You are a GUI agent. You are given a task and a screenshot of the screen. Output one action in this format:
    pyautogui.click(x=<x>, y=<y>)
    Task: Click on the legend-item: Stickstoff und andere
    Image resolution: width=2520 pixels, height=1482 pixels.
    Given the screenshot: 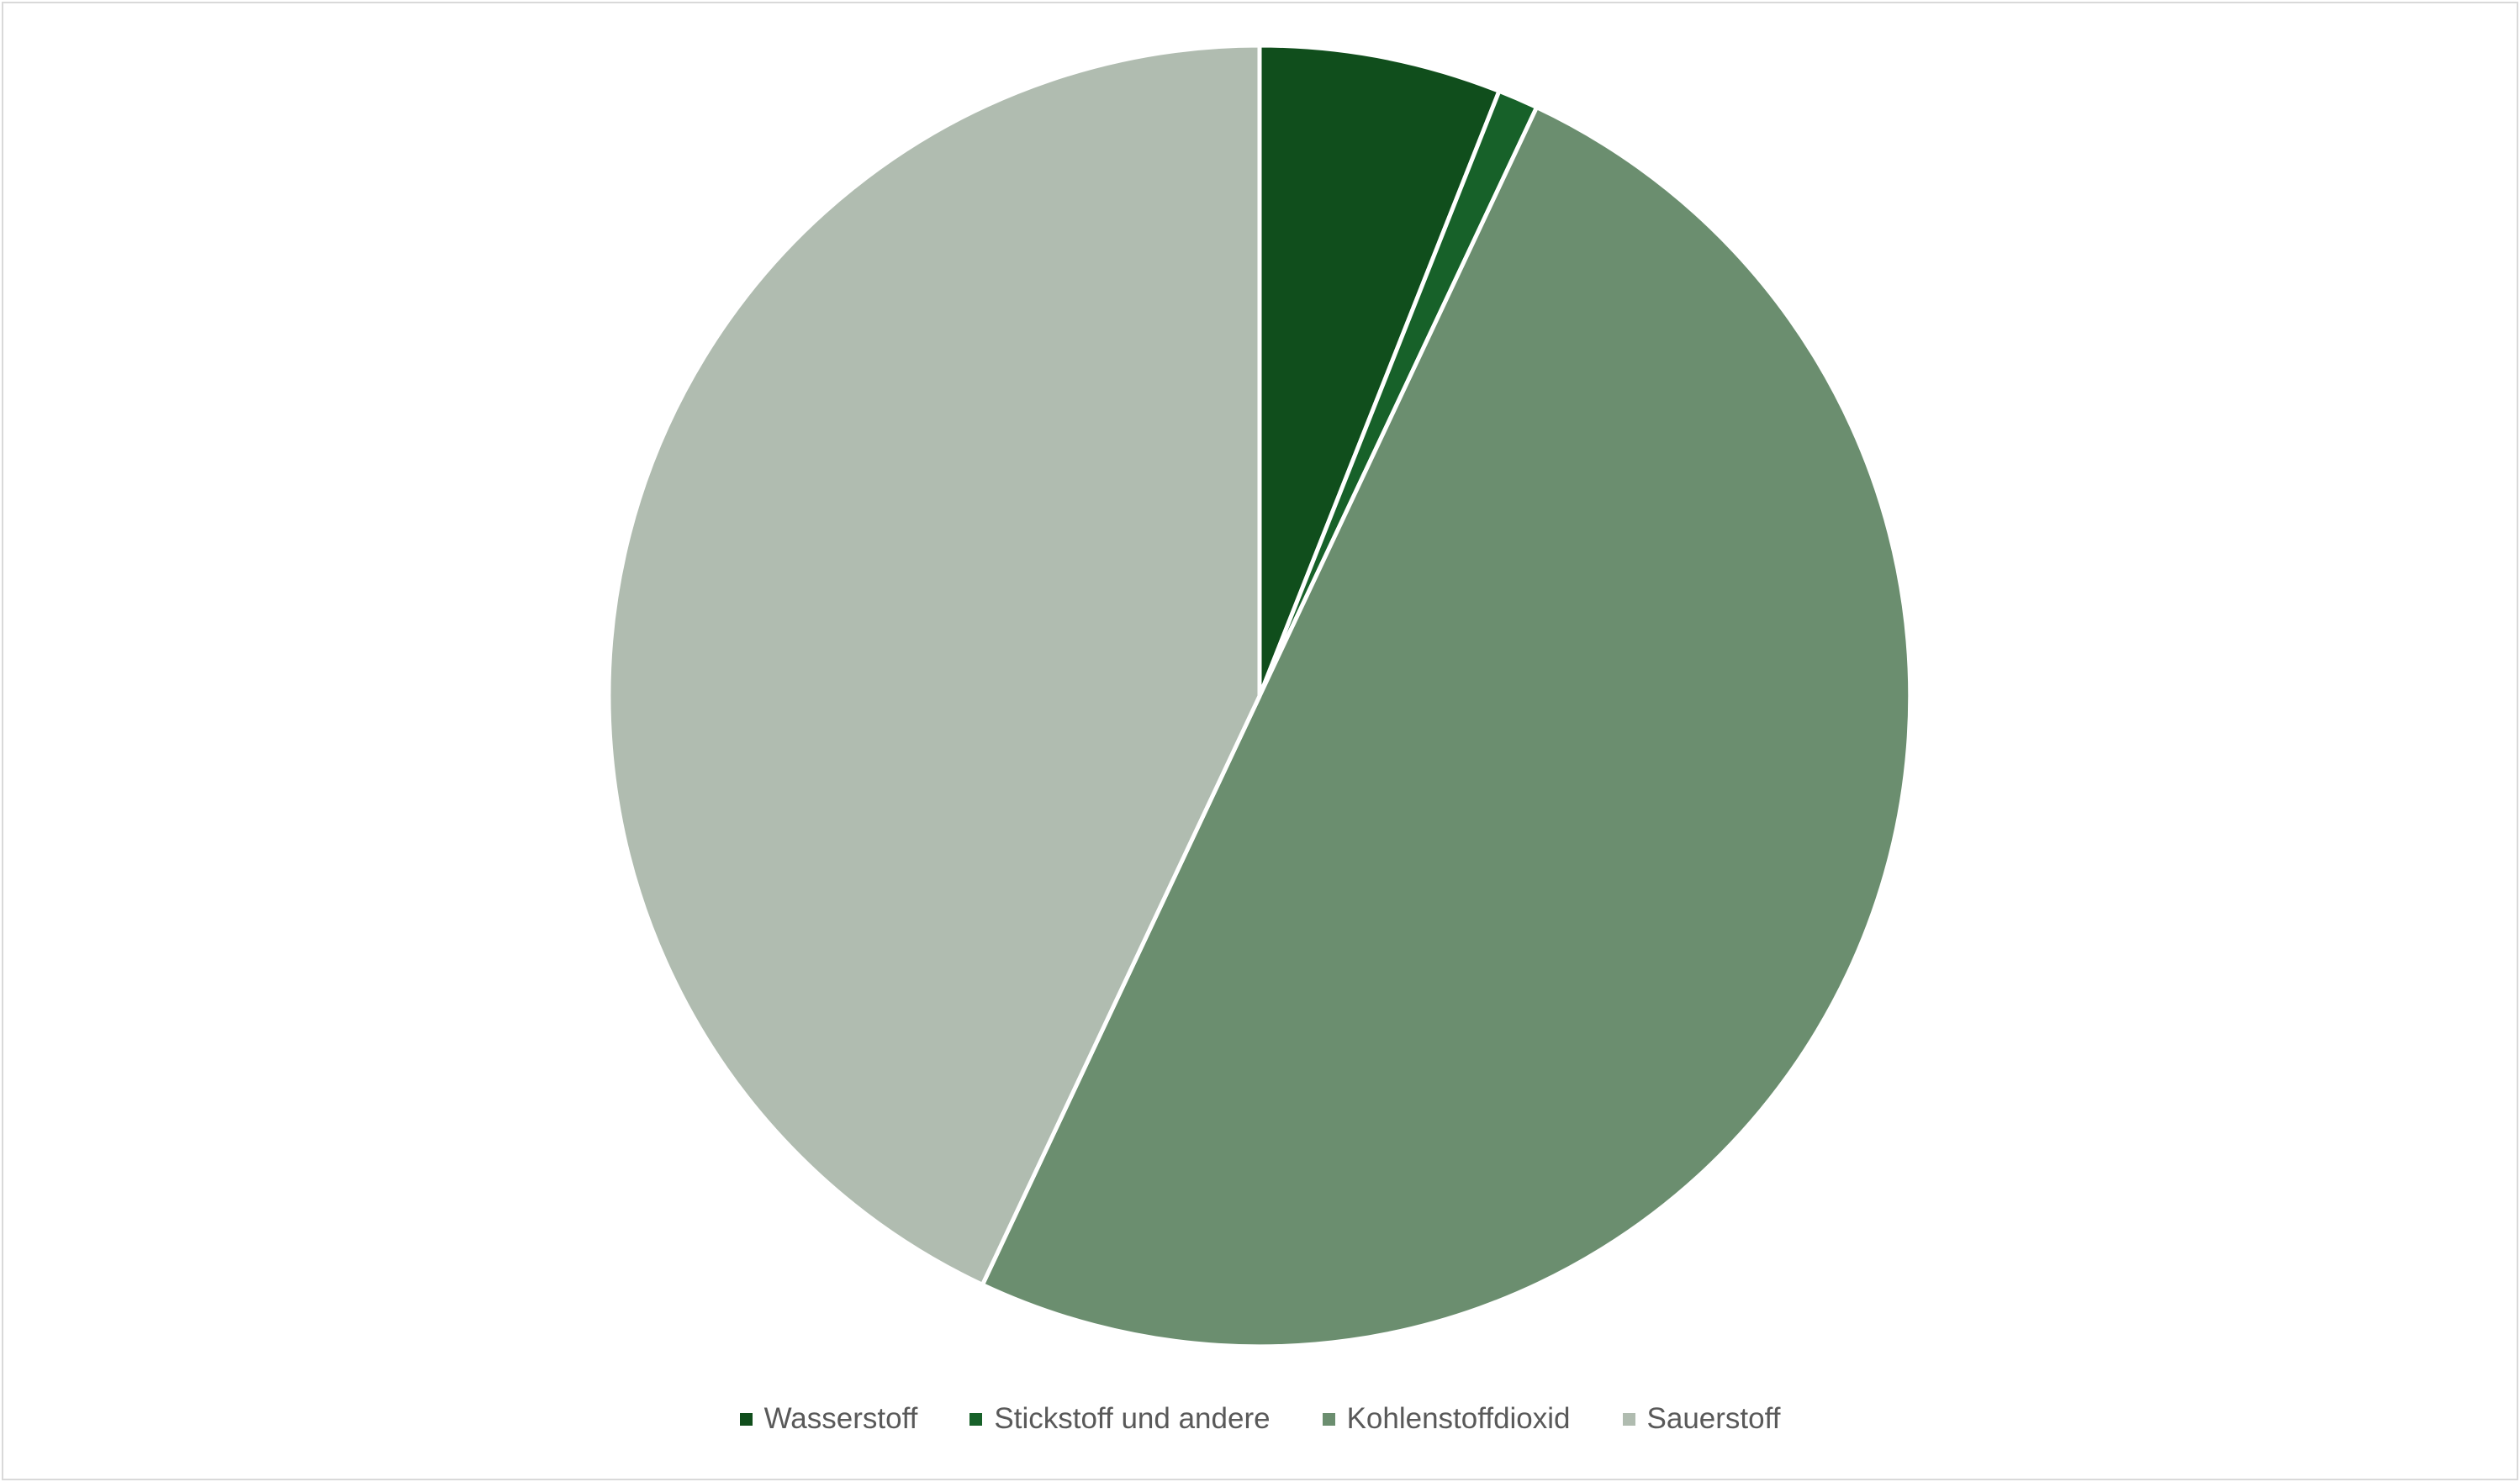 What is the action you would take?
    pyautogui.click(x=1120, y=1419)
    